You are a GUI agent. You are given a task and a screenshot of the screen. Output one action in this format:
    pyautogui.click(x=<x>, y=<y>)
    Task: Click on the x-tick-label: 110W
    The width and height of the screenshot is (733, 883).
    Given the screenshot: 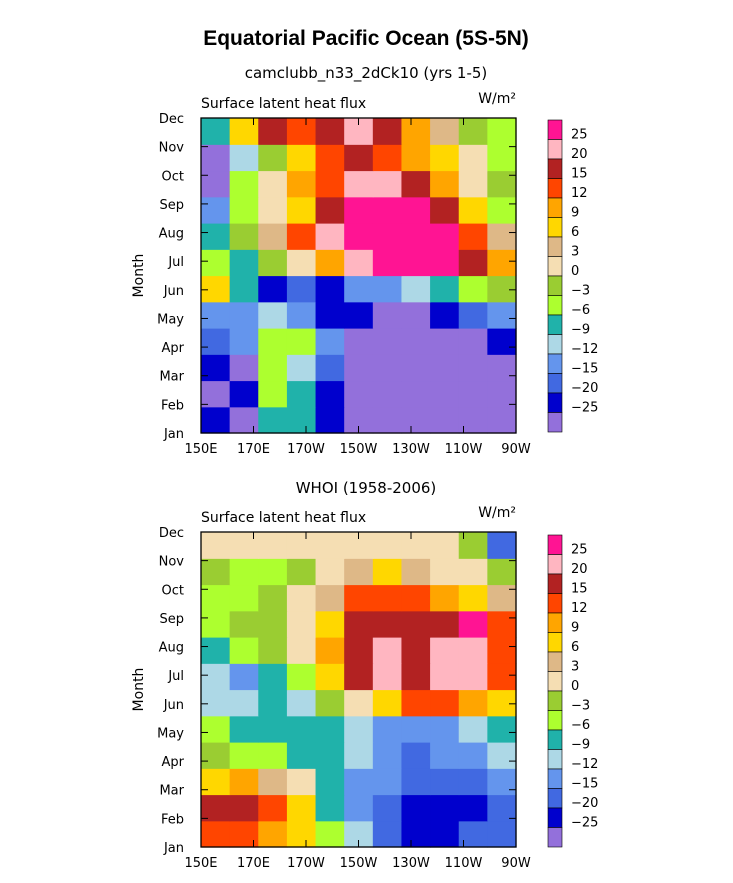 What is the action you would take?
    pyautogui.click(x=464, y=449)
    